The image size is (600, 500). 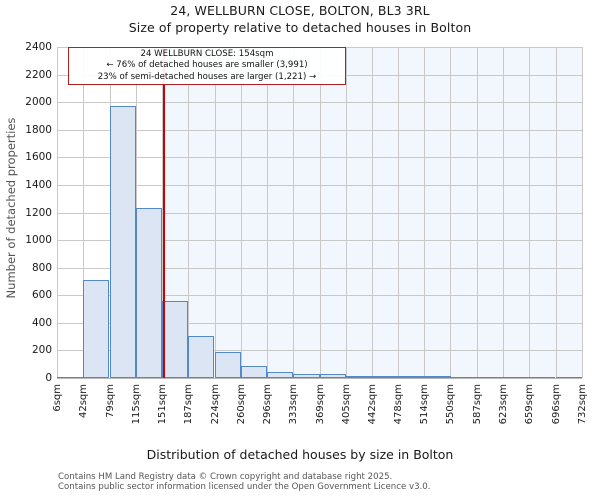 I want to click on x-tick-label: 260sqm, so click(x=241, y=404).